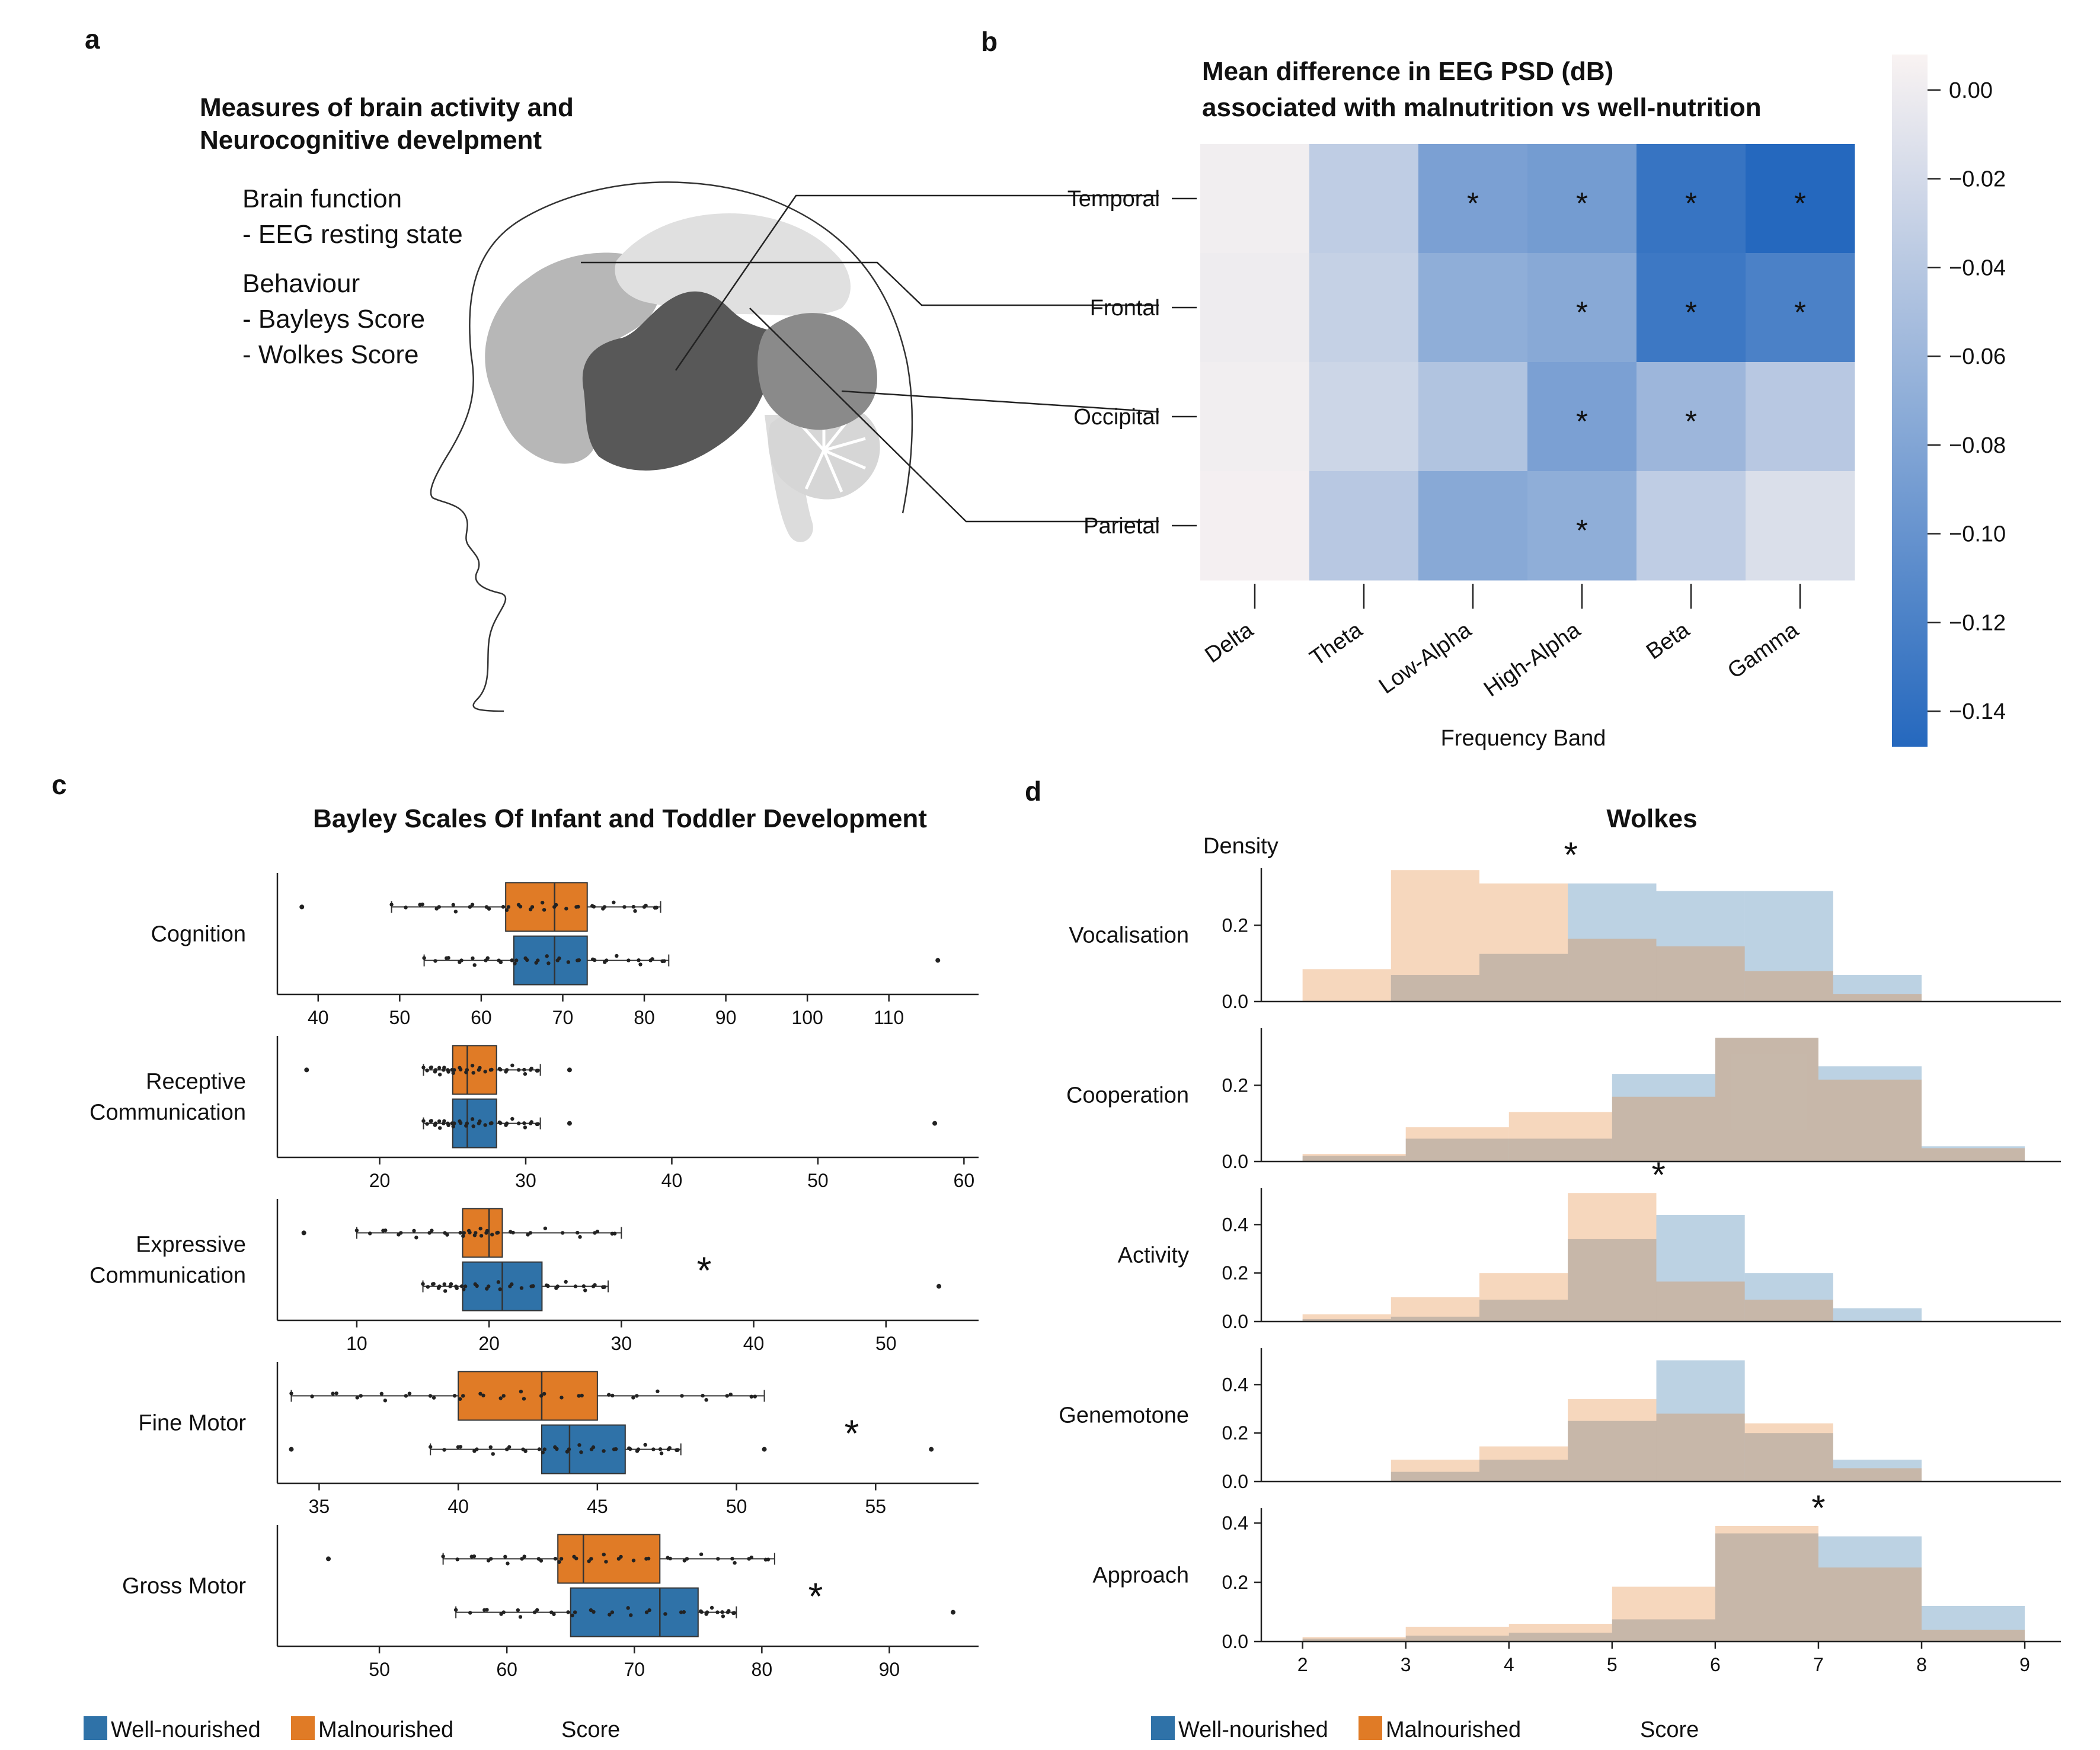 The image size is (2100, 1750). What do you see at coordinates (303, 1728) in the screenshot?
I see `legend-c-mal-swatch` at bounding box center [303, 1728].